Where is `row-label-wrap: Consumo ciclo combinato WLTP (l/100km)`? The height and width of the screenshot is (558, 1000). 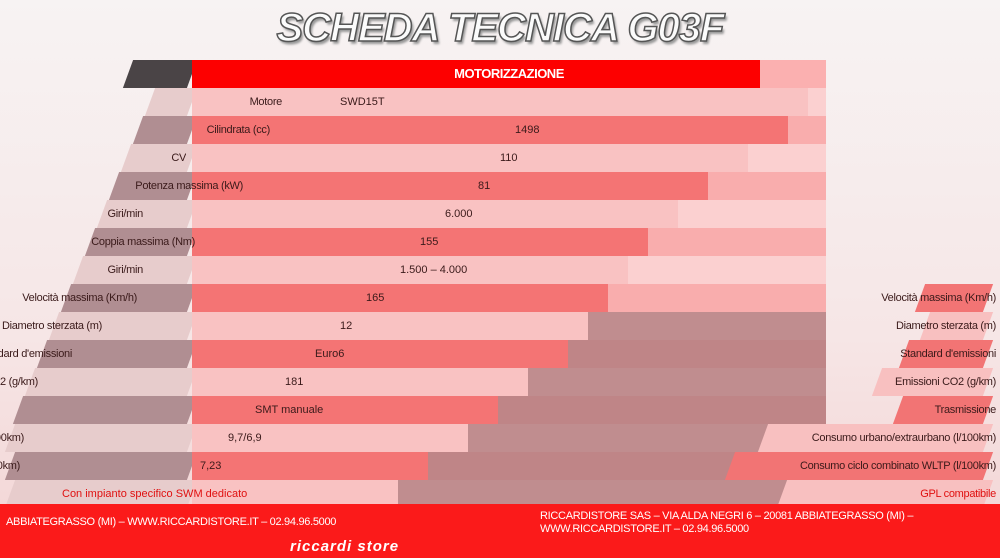
row-label-wrap: Consumo ciclo combinato WLTP (l/100km) is located at coordinates (10, 466).